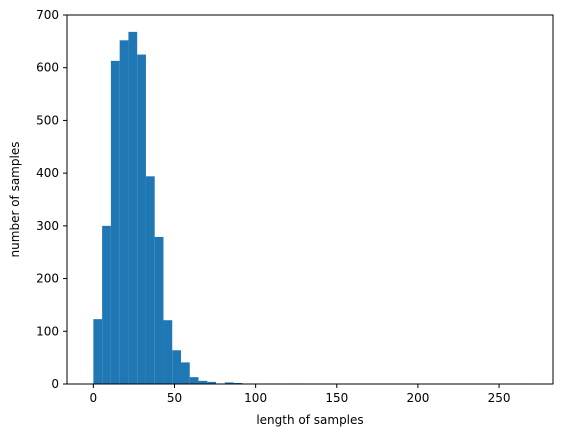  What do you see at coordinates (309, 420) in the screenshot?
I see `x-axis-label: length of samples` at bounding box center [309, 420].